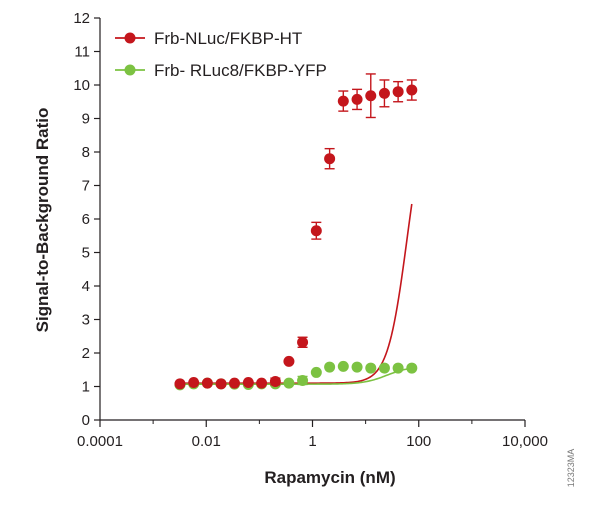  Describe the element at coordinates (86, 320) in the screenshot. I see `y-tick-label: 3` at that location.